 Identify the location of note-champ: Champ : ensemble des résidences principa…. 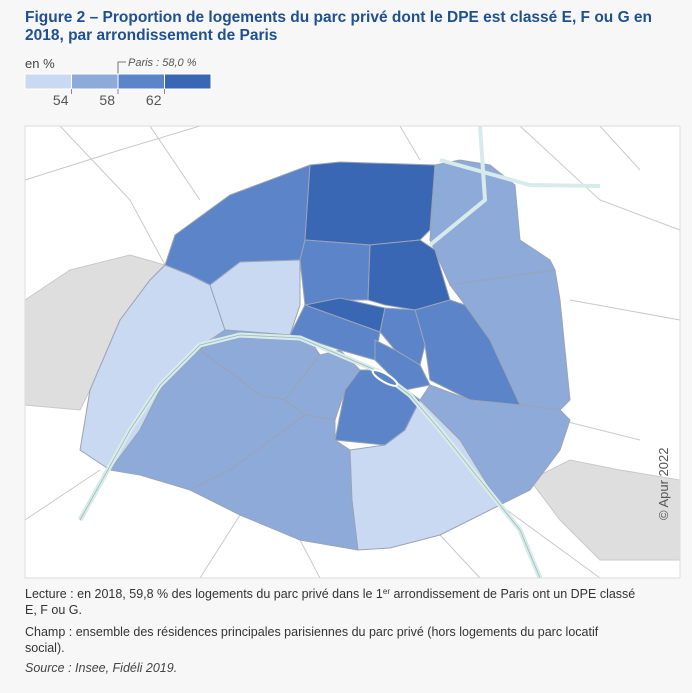
(312, 632).